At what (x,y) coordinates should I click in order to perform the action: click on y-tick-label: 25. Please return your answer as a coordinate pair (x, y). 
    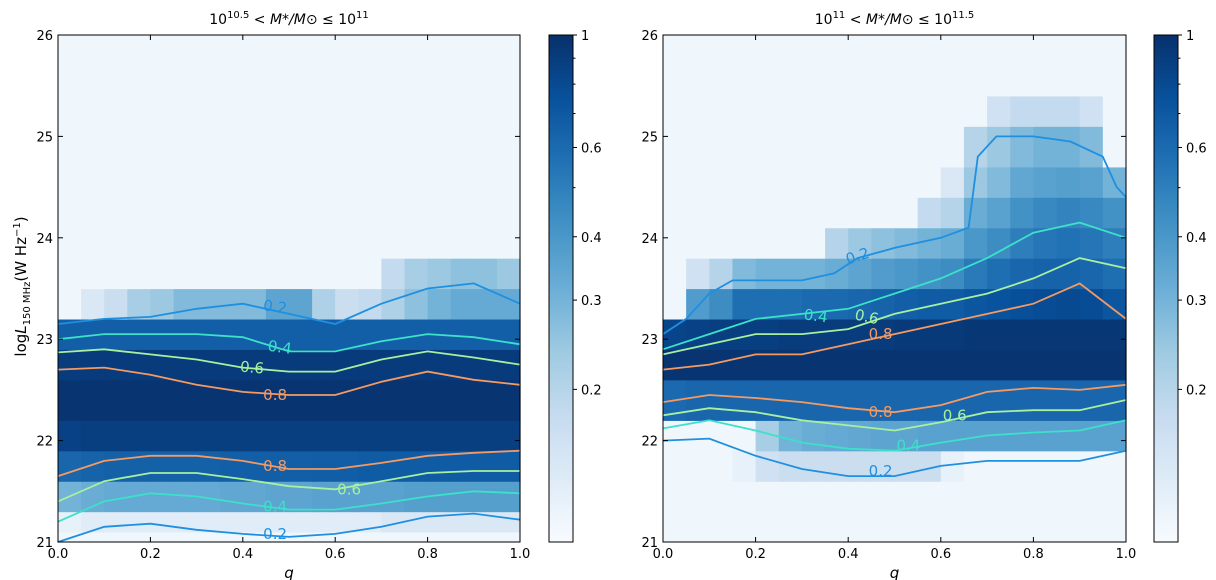
    Looking at the image, I should click on (649, 137).